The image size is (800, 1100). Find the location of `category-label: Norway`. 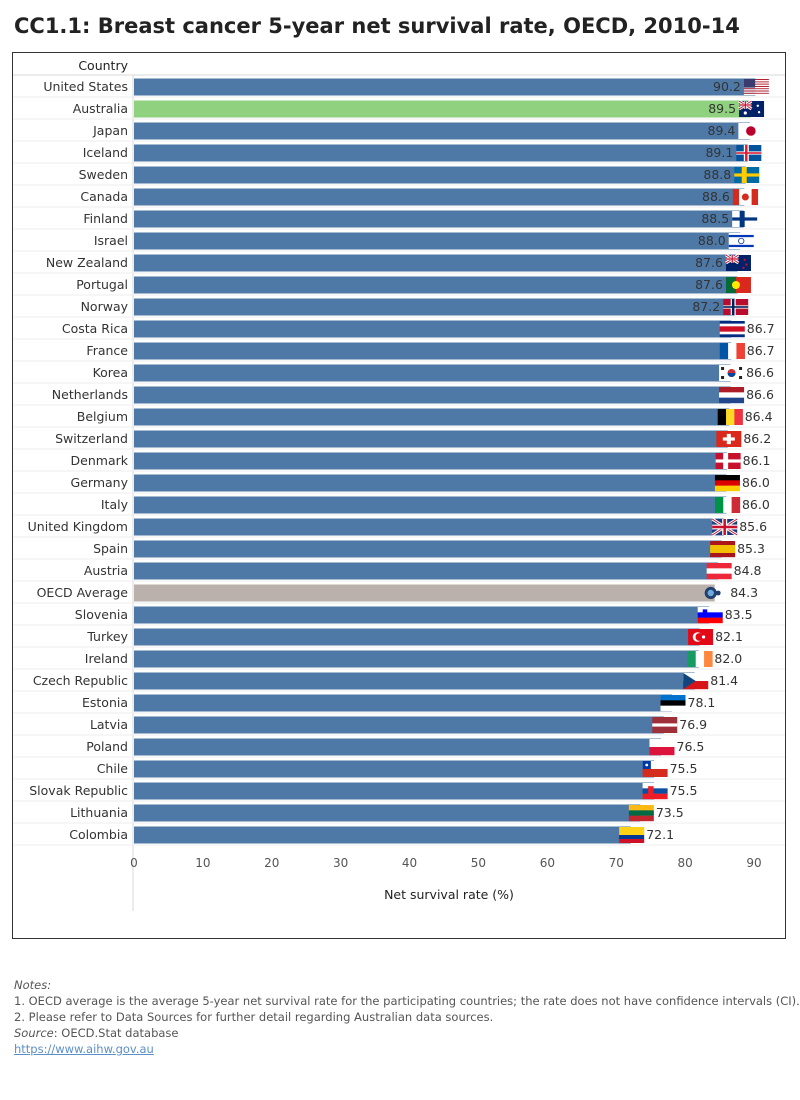

category-label: Norway is located at coordinates (105, 306).